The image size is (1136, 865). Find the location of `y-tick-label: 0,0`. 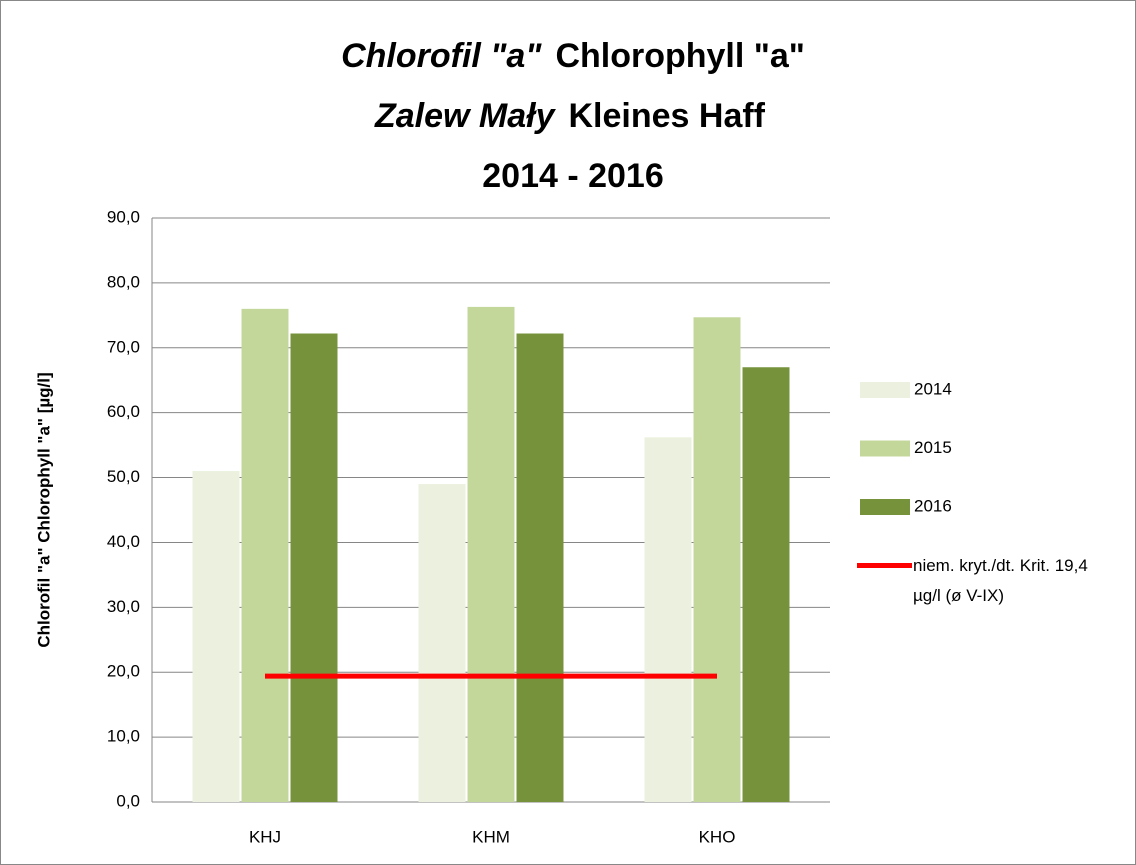

y-tick-label: 0,0 is located at coordinates (128, 800).